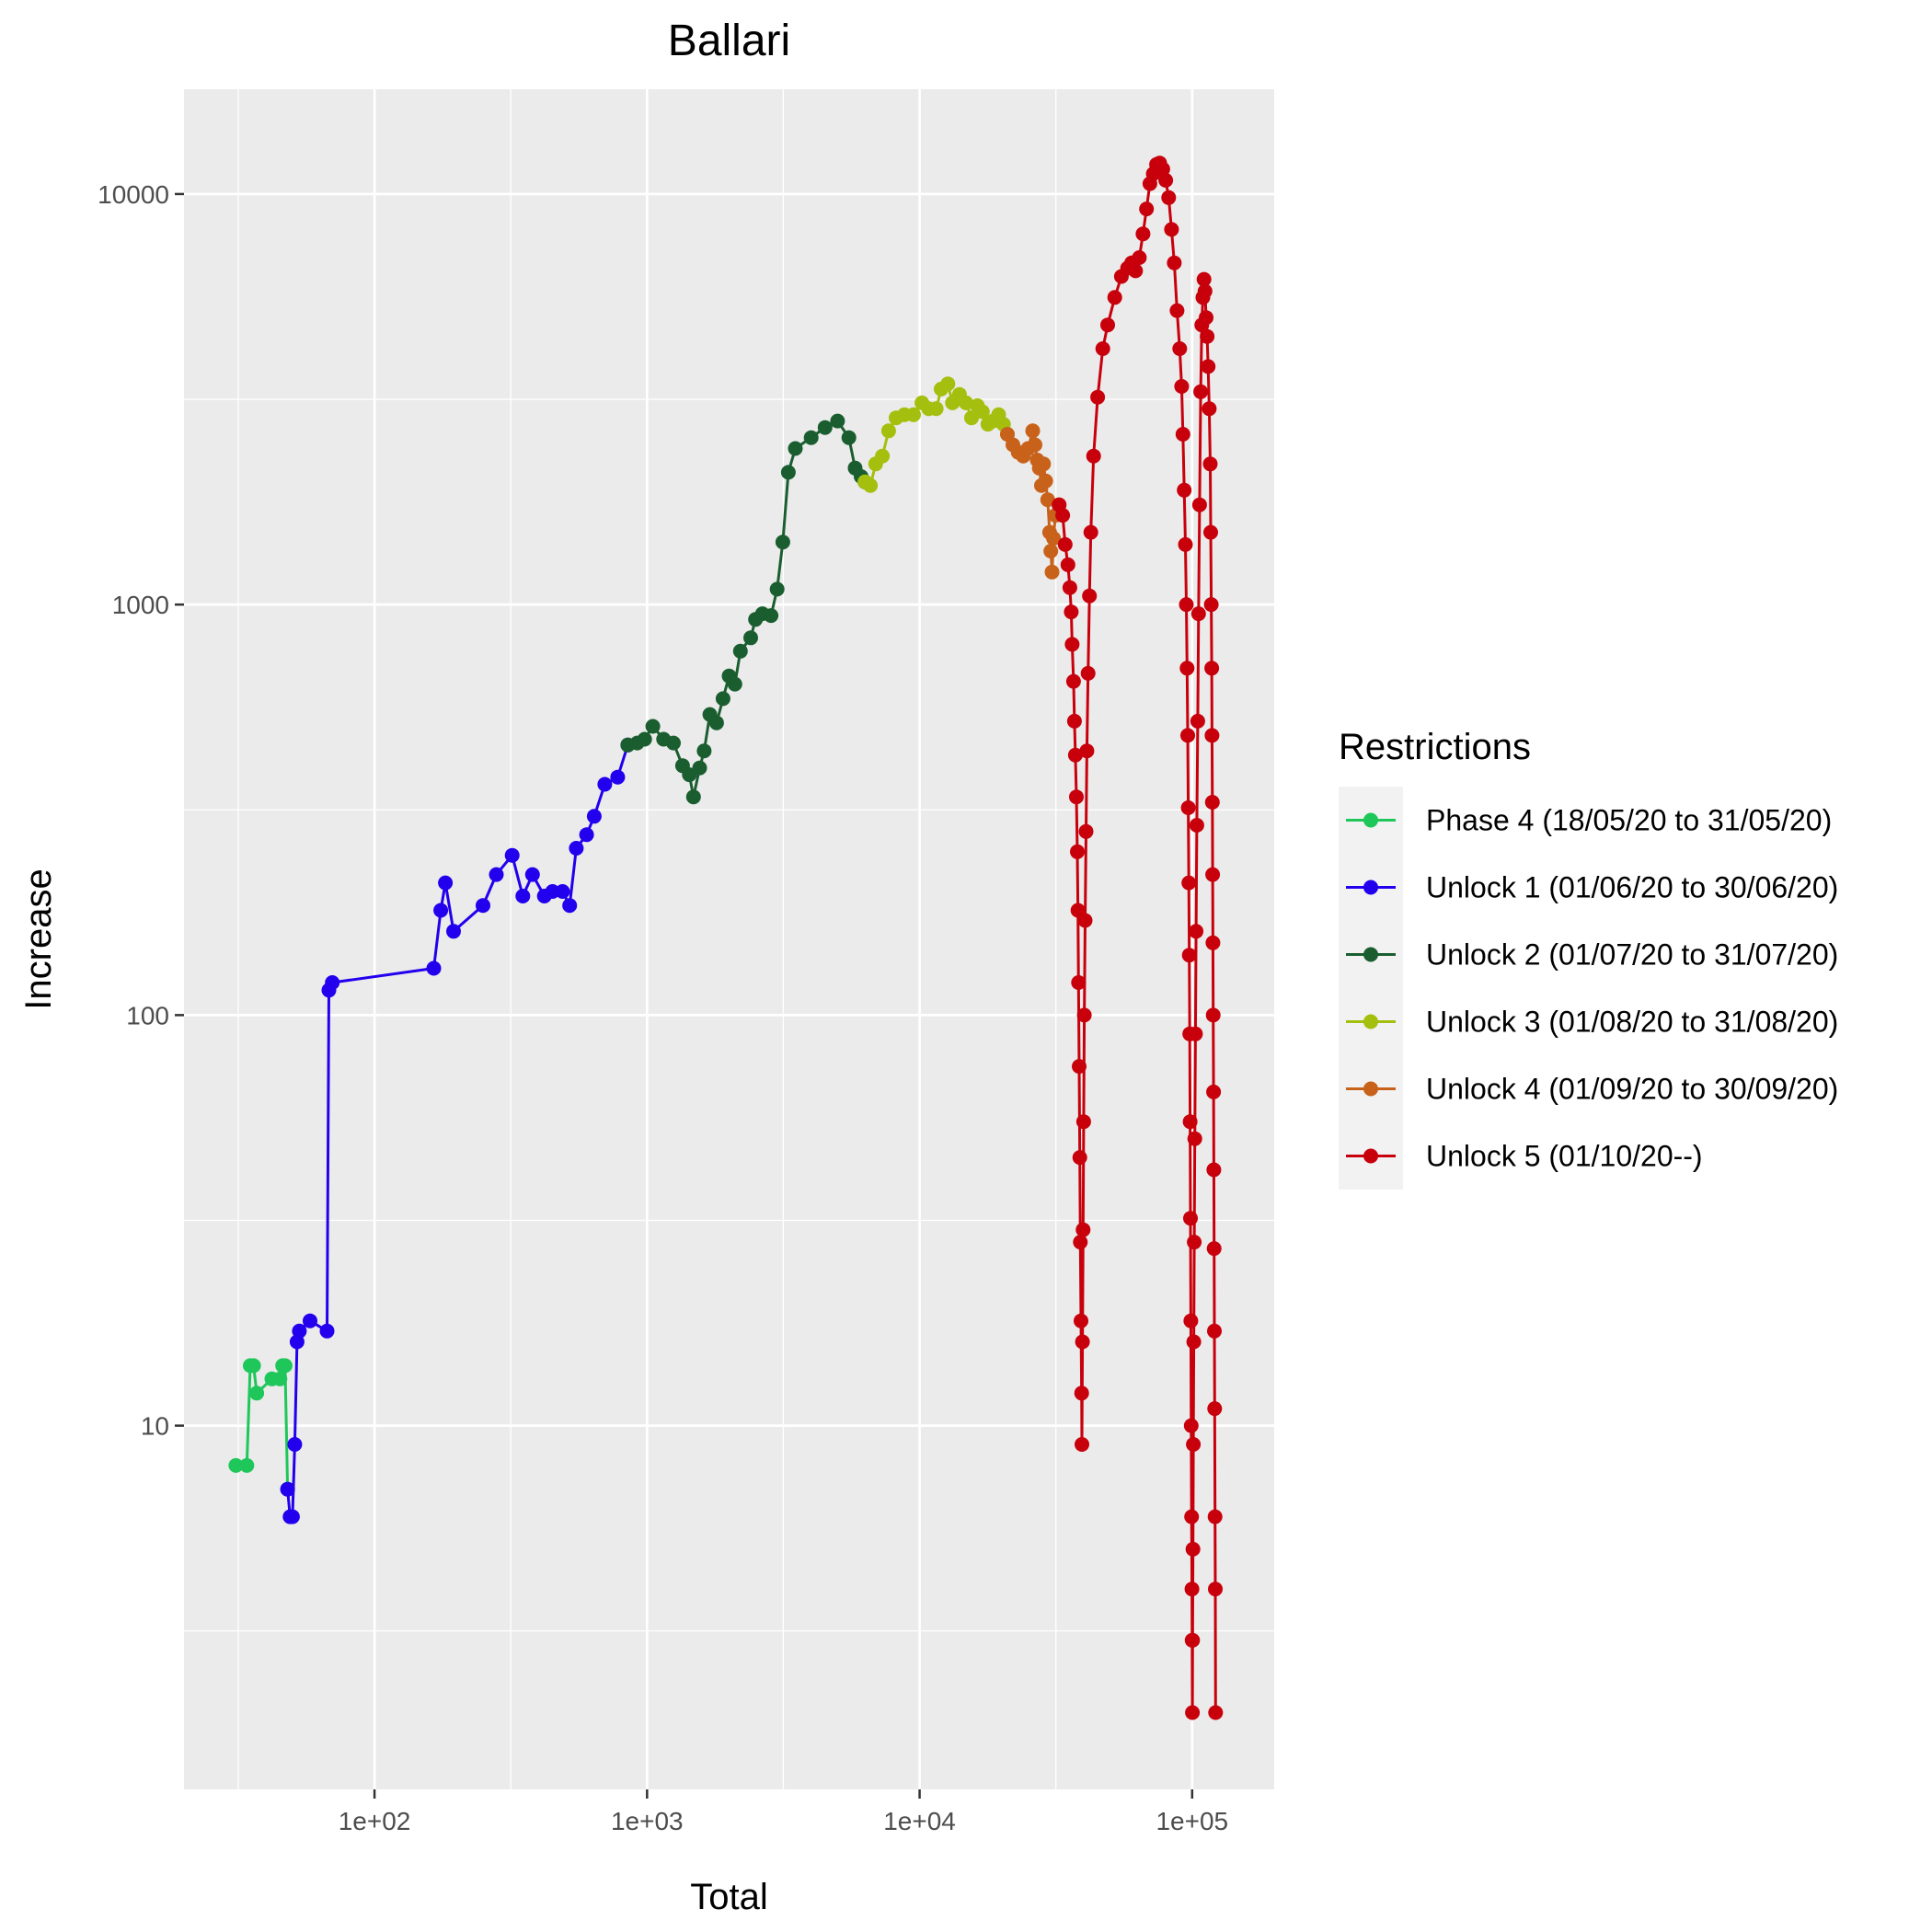 This screenshot has height=1932, width=1932. I want to click on y-axis-ticks: 10 100 1000 10000, so click(141, 810).